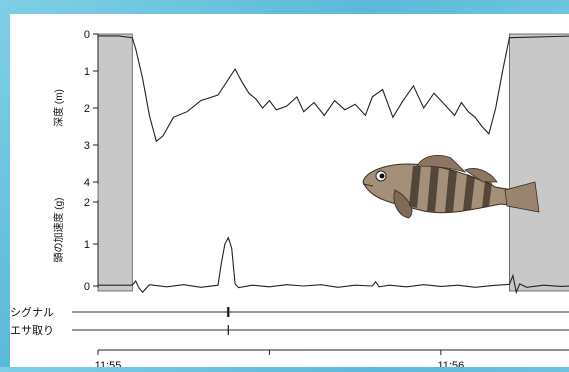 Image resolution: width=569 pixels, height=372 pixels. What do you see at coordinates (32, 330) in the screenshot?
I see `event-row-label: エサ取り` at bounding box center [32, 330].